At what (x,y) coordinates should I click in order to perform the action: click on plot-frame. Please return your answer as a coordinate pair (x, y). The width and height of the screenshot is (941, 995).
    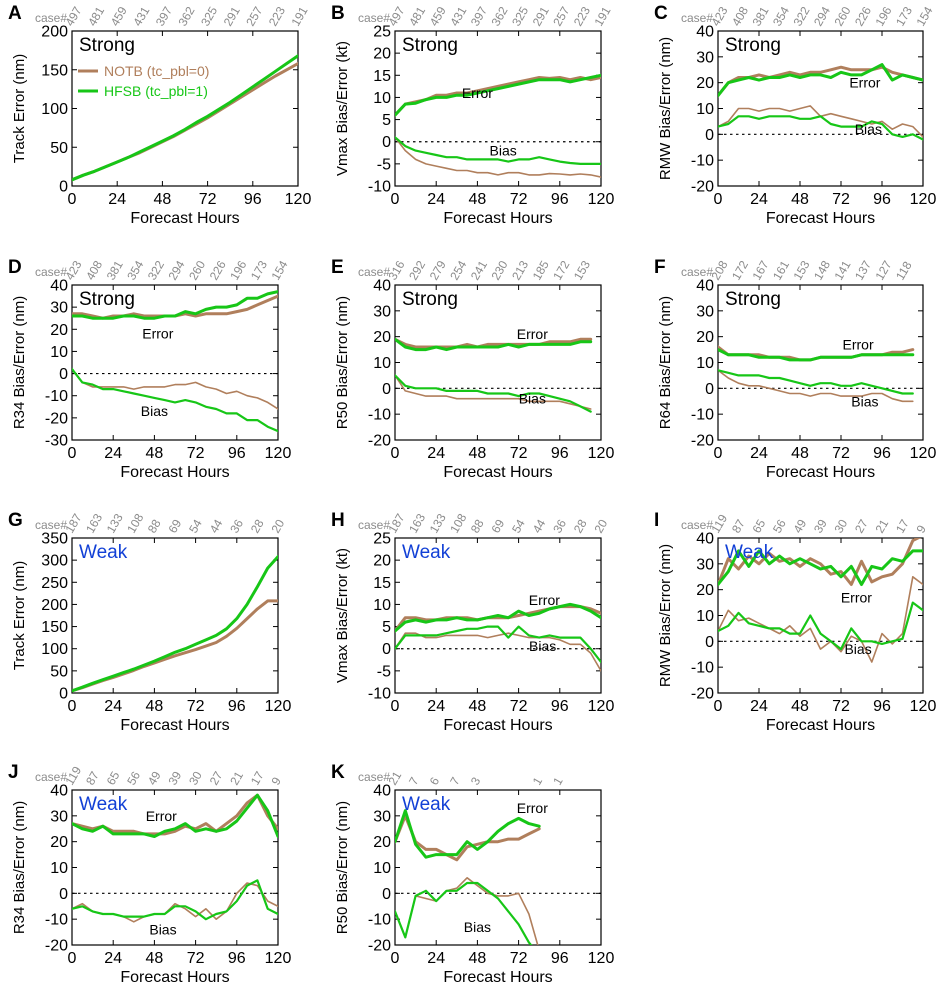
    Looking at the image, I should click on (498, 615).